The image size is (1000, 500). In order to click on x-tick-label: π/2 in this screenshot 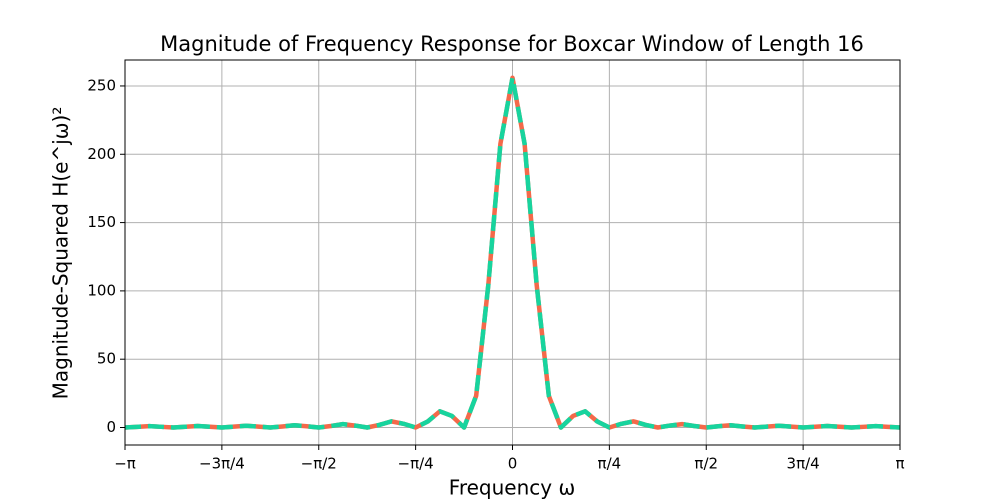, I will do `click(706, 464)`.